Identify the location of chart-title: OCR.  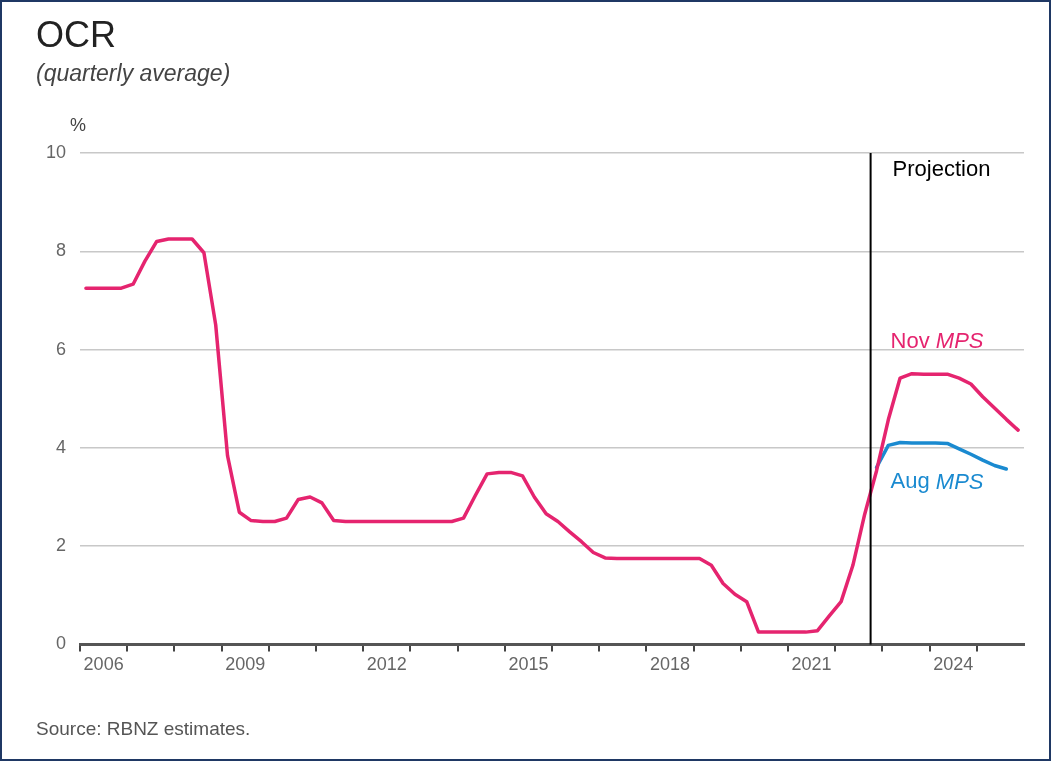
(76, 35).